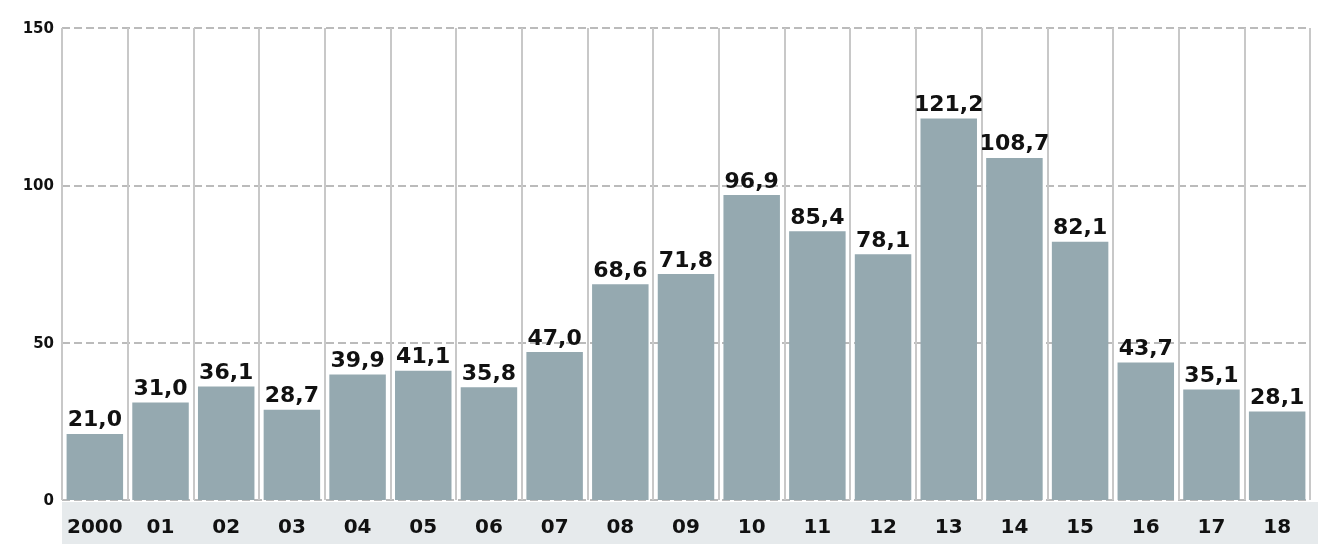 The width and height of the screenshot is (1318, 544). I want to click on x-tick-label: 07, so click(554, 526).